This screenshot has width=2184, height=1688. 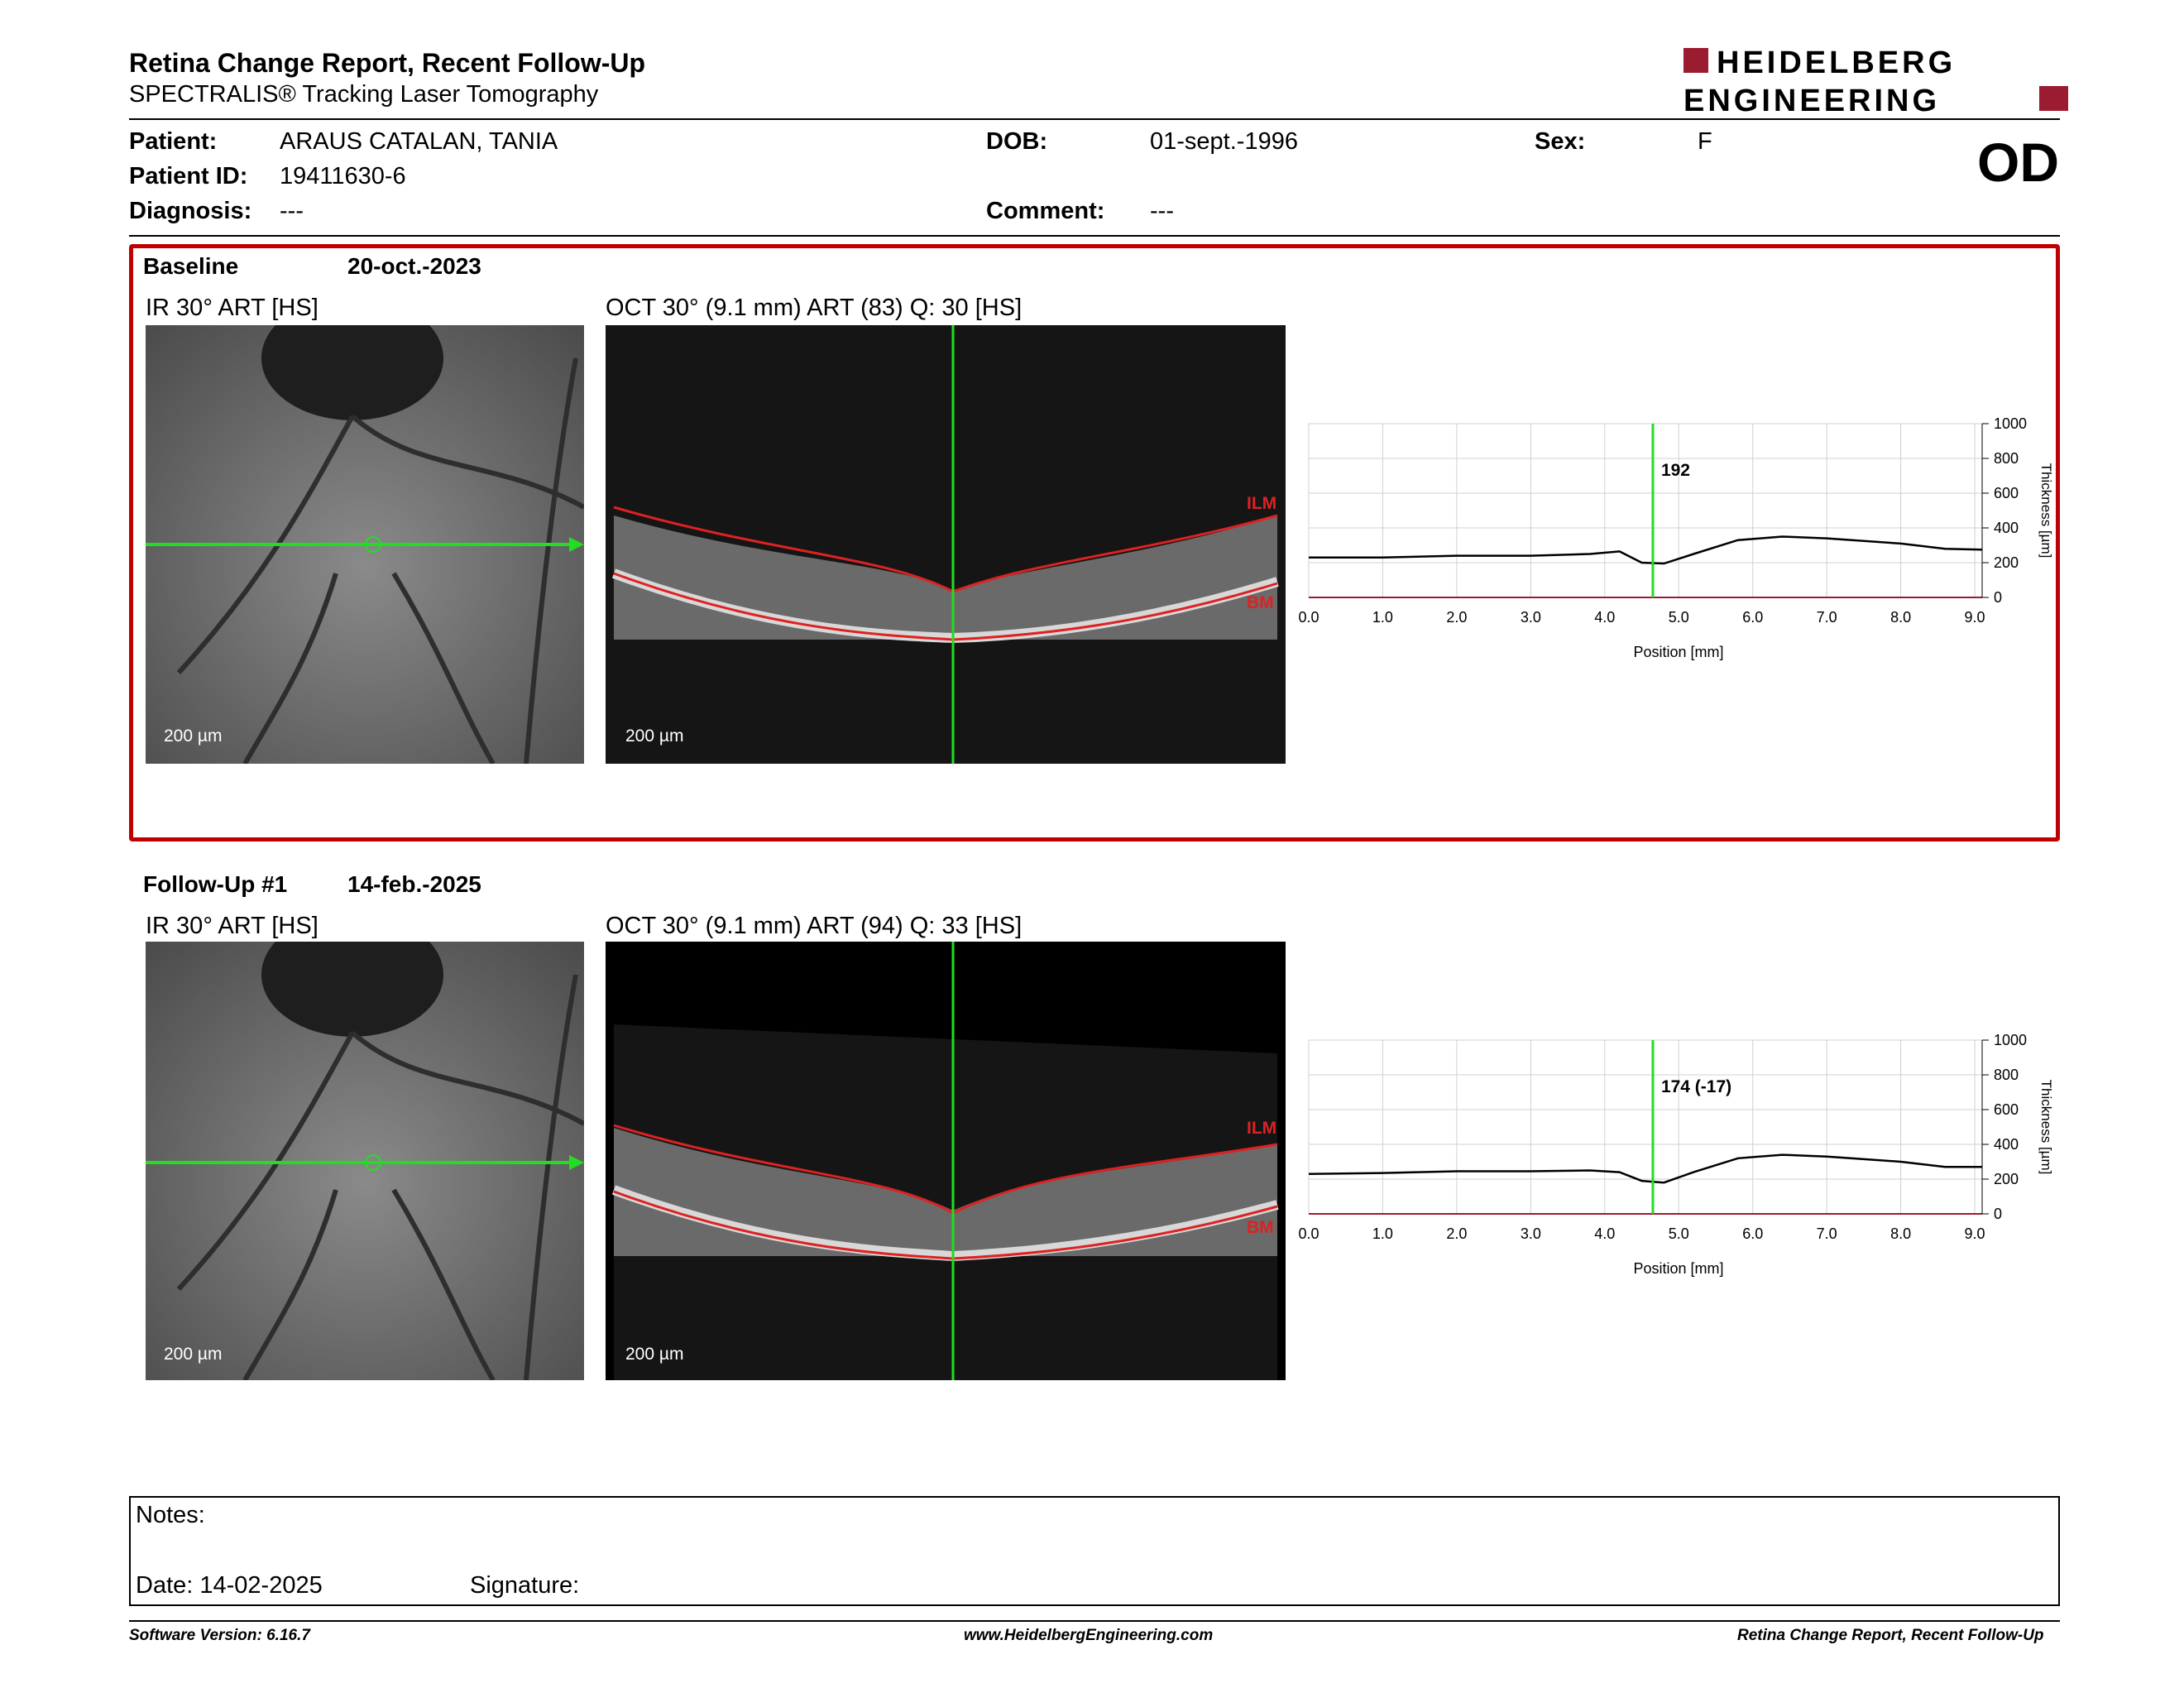 I want to click on comment-value: ---, so click(x=1162, y=211).